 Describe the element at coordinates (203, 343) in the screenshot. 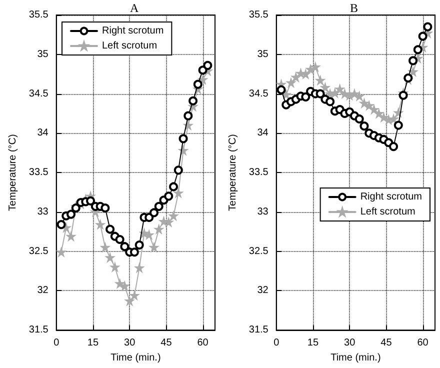

I see `x-tick-label: 60` at that location.